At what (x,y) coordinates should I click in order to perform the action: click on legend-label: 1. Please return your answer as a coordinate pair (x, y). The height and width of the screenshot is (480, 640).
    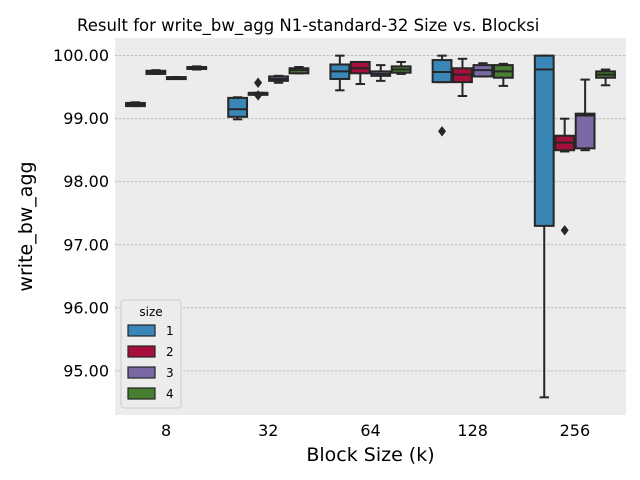
    Looking at the image, I should click on (170, 331).